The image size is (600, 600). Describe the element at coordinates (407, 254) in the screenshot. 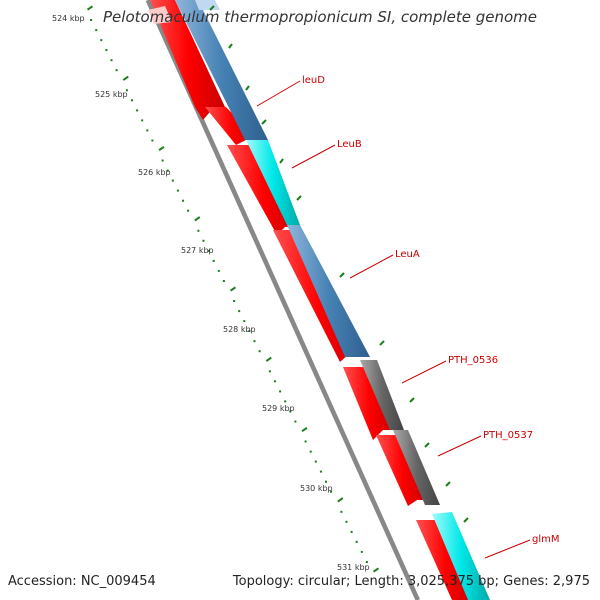

I see `gene-label: LeuA` at that location.